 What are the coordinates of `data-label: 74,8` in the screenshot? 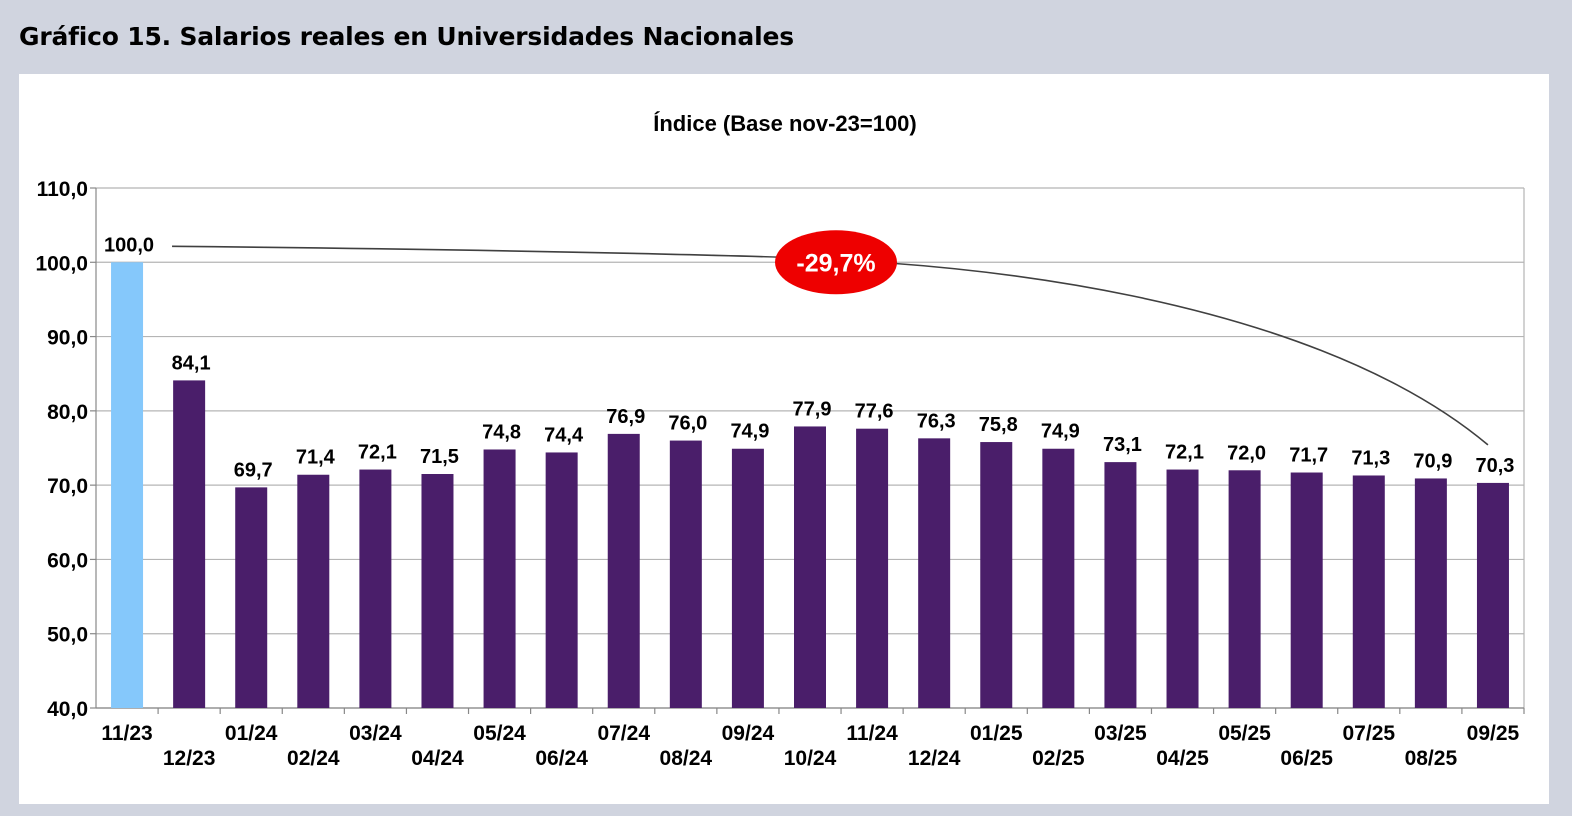 It's located at (501, 432).